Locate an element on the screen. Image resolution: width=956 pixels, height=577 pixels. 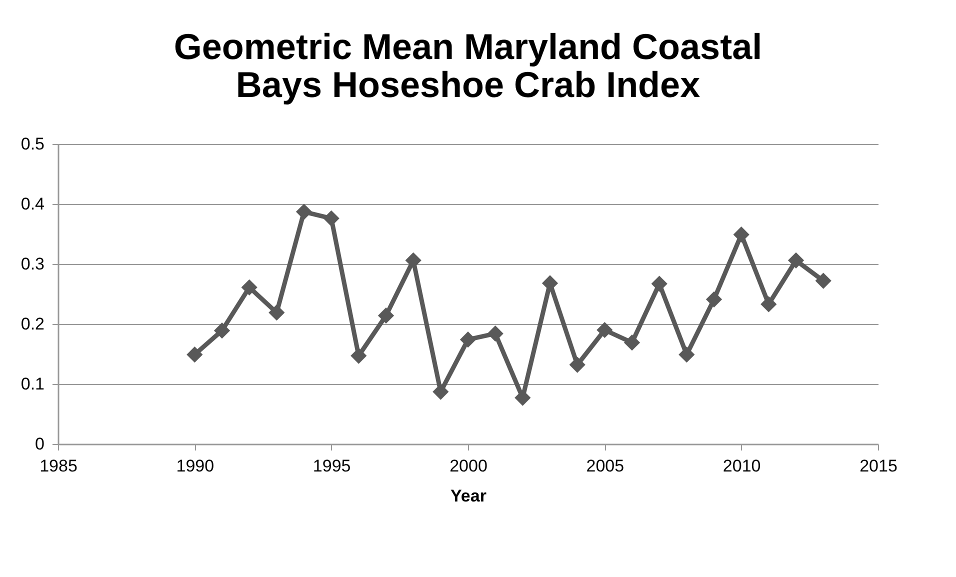
y-tick-label: 0.2 is located at coordinates (32, 324).